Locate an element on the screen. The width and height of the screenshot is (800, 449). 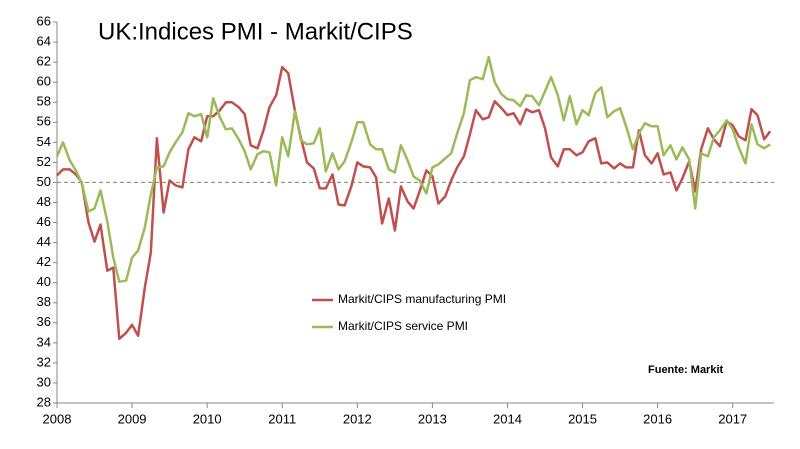
x-tick-label: 2017 is located at coordinates (732, 418).